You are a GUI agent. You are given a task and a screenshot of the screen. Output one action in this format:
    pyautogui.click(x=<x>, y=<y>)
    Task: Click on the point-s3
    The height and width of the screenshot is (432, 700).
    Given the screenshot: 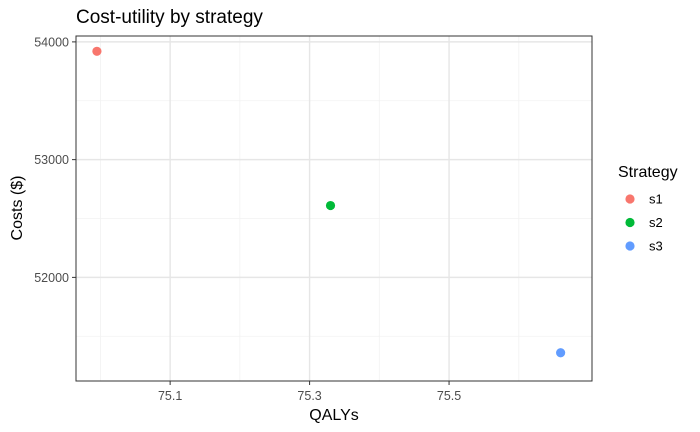 What is the action you would take?
    pyautogui.click(x=561, y=353)
    